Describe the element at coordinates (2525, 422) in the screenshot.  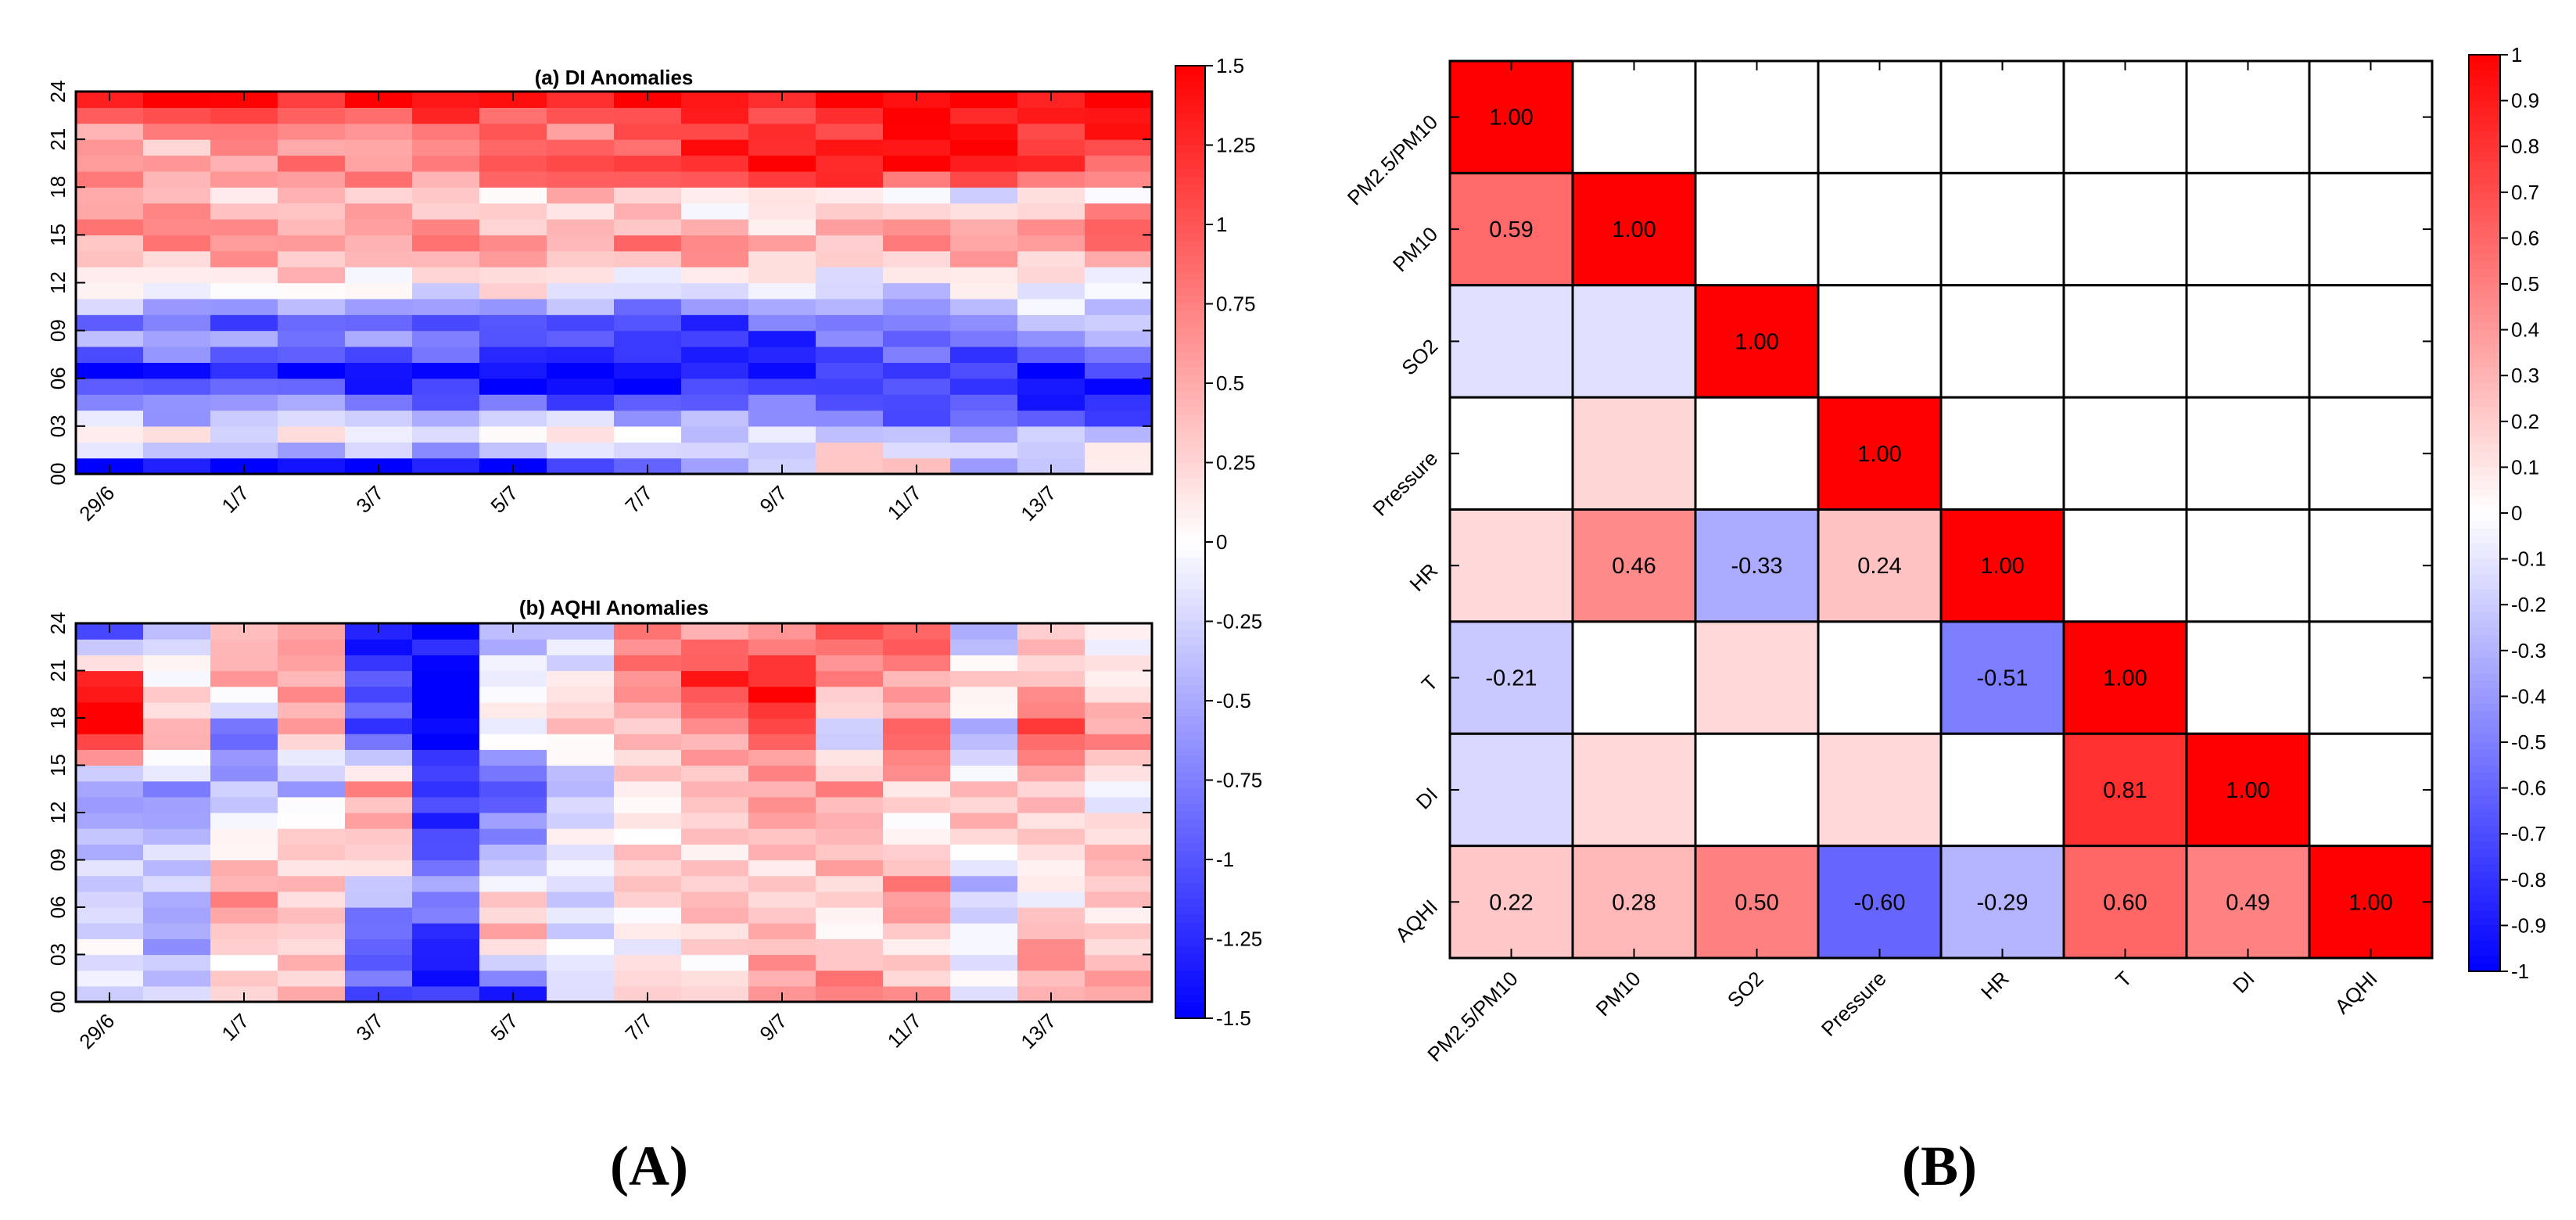
I see `correlation-colorbar-tick-label: 0.2` at that location.